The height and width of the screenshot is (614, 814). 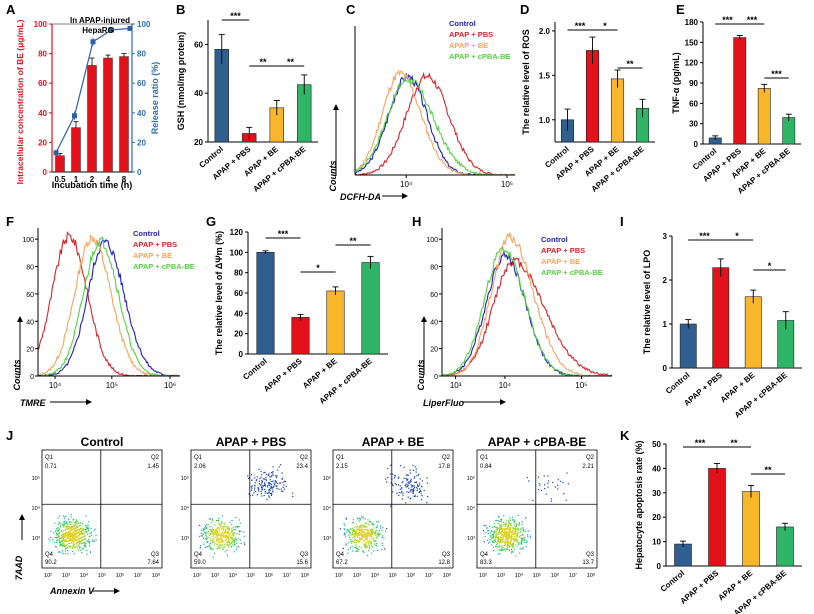 I want to click on y-tick-label: 180, so click(x=692, y=22).